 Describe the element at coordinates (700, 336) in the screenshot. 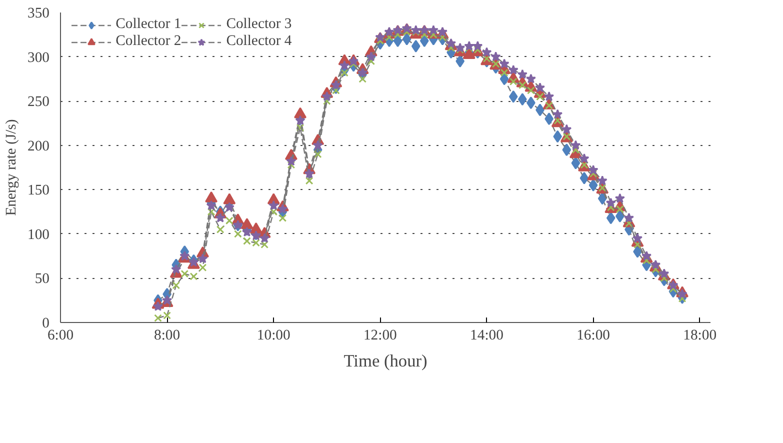

I see `x-tick-label: 18:00` at that location.